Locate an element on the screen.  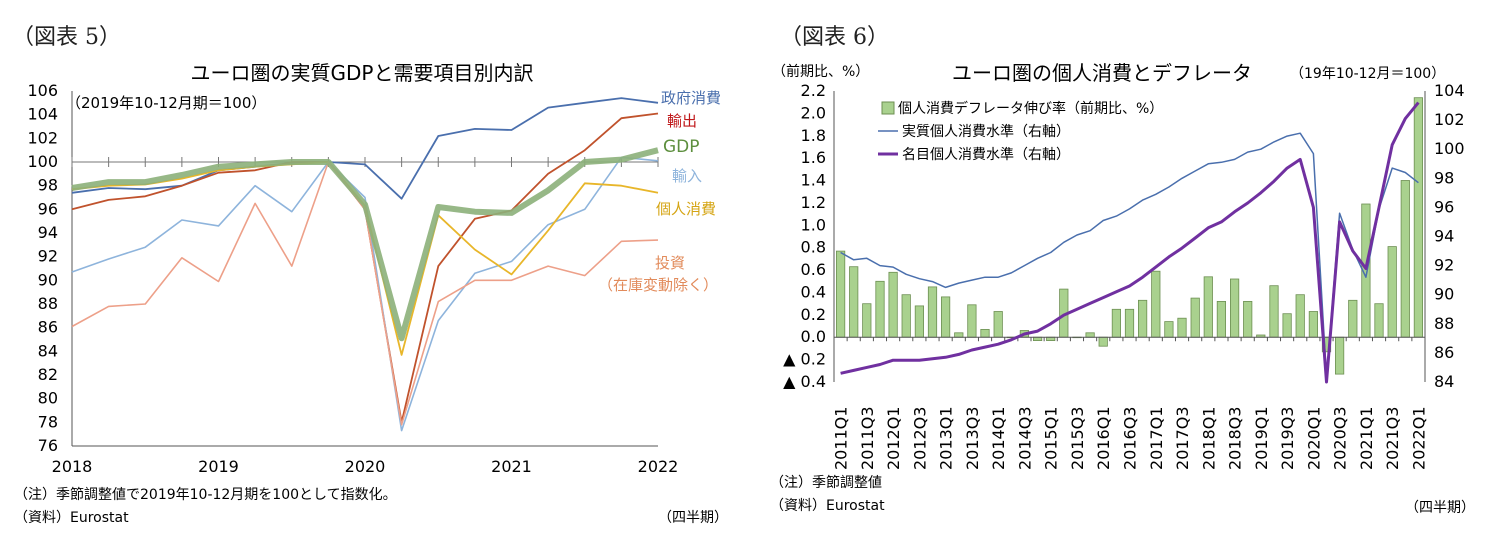
figure6-bar-2012Q4 is located at coordinates (932, 312).